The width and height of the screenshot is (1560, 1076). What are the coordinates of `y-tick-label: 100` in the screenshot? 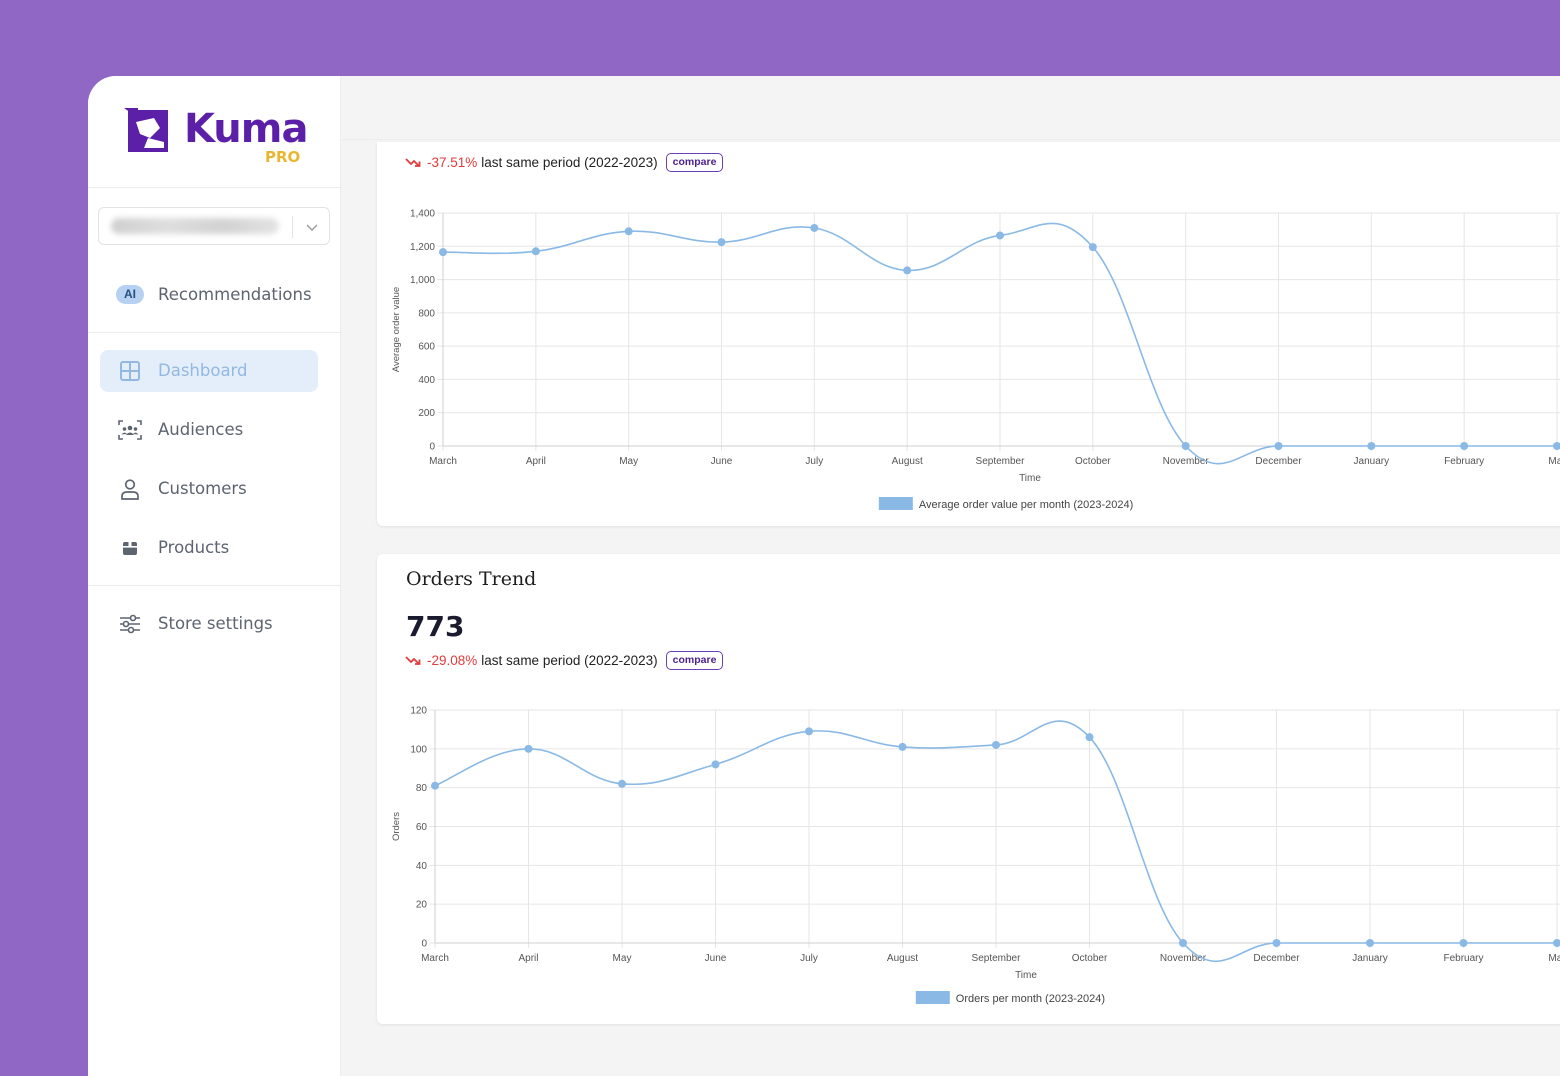 It's located at (418, 749).